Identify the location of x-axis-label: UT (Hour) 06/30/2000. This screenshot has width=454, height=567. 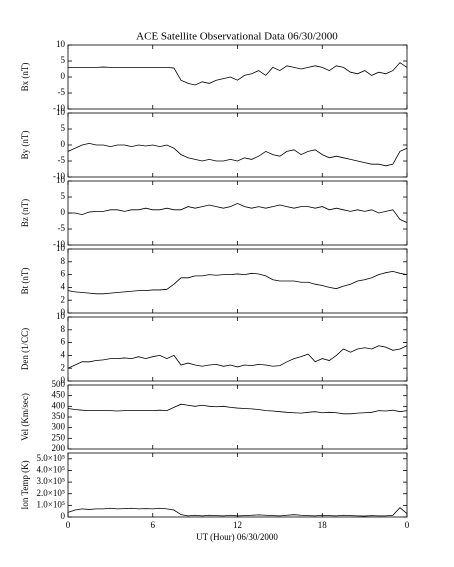
(237, 537).